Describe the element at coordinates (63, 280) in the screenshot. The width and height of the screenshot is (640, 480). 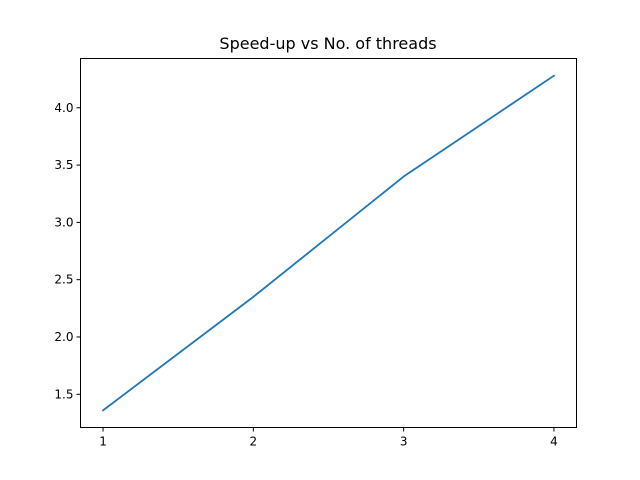
I see `y-tick-label: 2.5` at that location.